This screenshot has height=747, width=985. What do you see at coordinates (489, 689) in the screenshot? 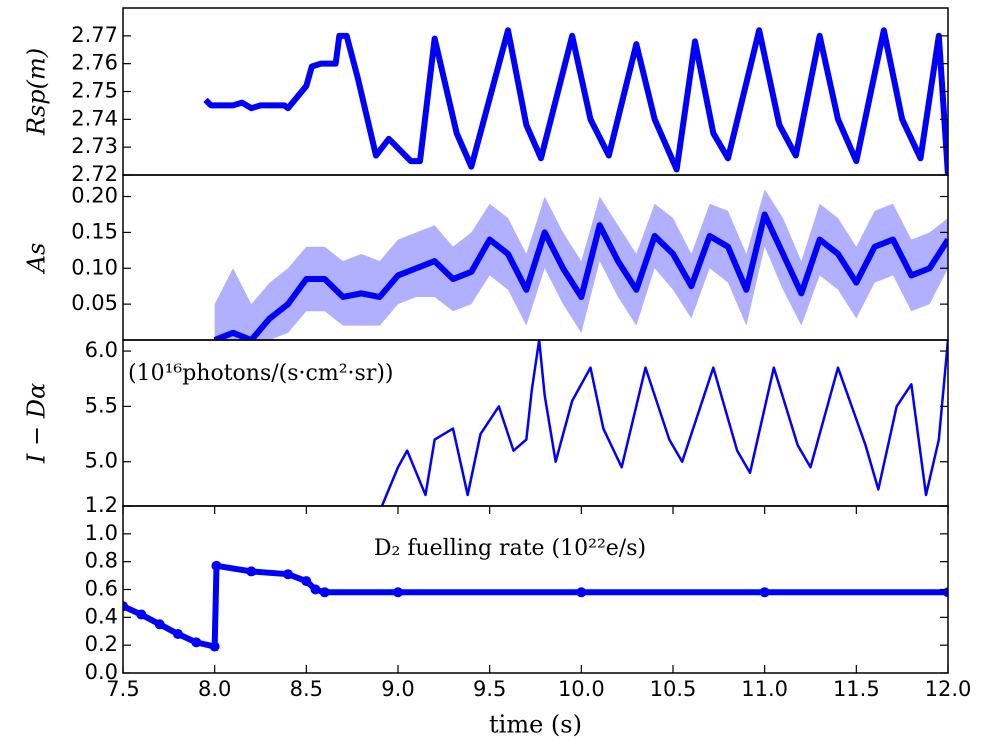
I see `x-tick-label: 9.5` at bounding box center [489, 689].